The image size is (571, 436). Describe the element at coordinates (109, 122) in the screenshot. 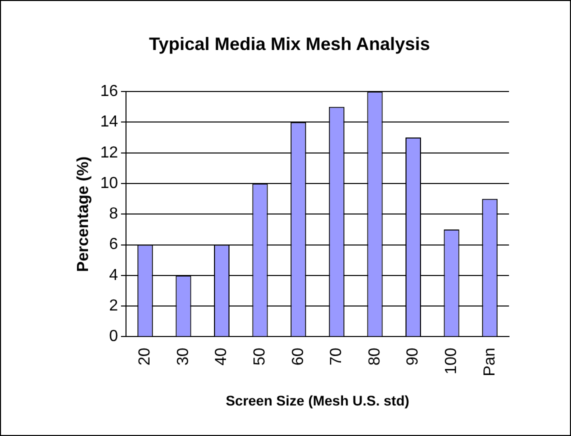

I see `y-tick-label: 14` at that location.